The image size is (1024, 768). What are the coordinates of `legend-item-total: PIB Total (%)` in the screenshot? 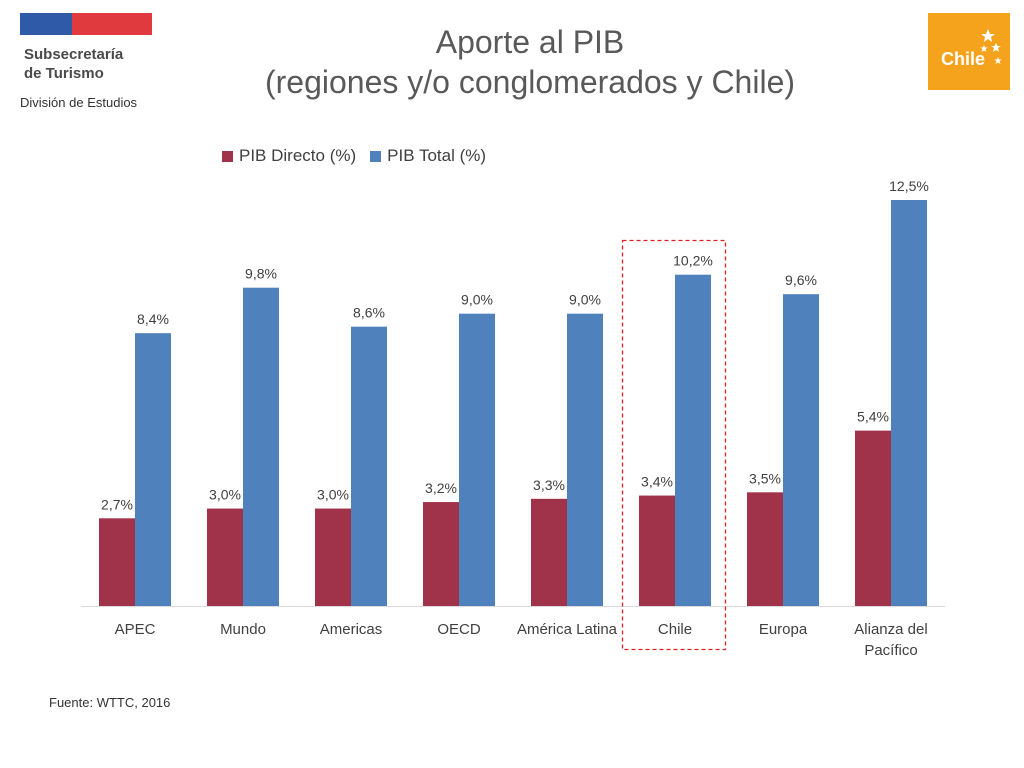 It's located at (428, 156).